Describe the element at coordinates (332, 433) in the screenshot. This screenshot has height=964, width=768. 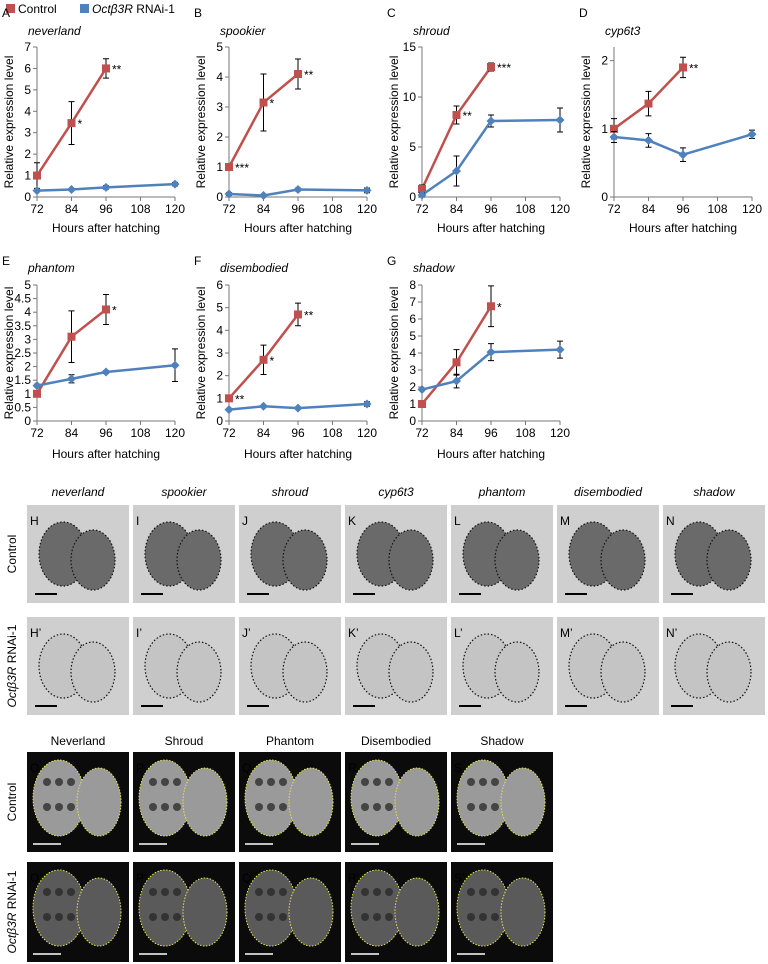
I see `x-tick-label: 108` at that location.